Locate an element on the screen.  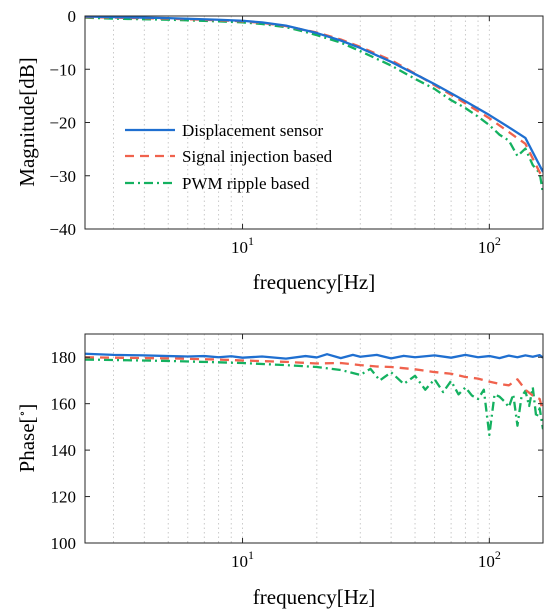
series-line-signal-injection-based is located at coordinates (314, 384).